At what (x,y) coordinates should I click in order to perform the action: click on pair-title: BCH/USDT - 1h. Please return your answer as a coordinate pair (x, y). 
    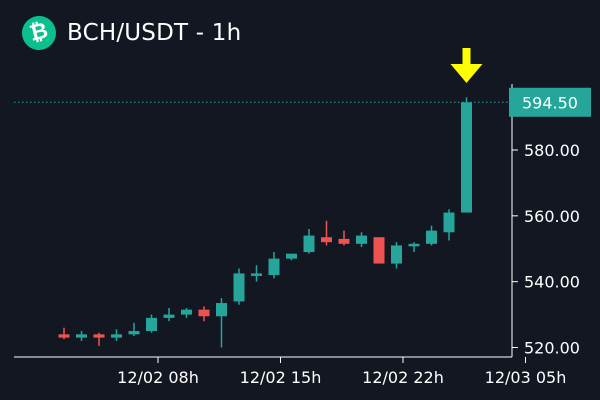
    Looking at the image, I should click on (154, 33).